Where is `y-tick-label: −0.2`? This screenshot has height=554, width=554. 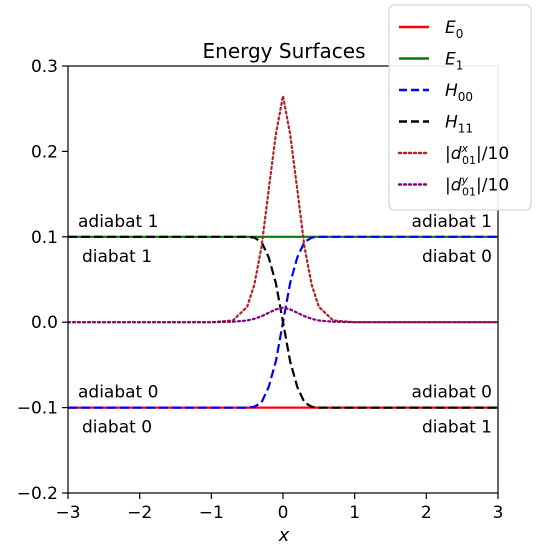 y-tick-label: −0.2 is located at coordinates (37, 494).